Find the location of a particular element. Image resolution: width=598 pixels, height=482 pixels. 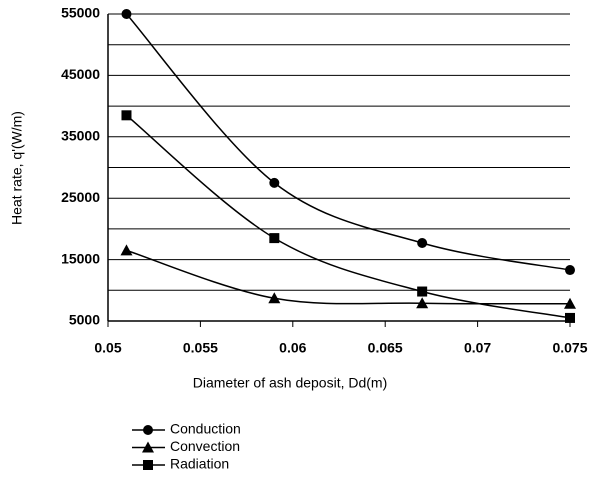

x-axis-title: Diameter of ash deposit, Dd(m) is located at coordinates (290, 383).